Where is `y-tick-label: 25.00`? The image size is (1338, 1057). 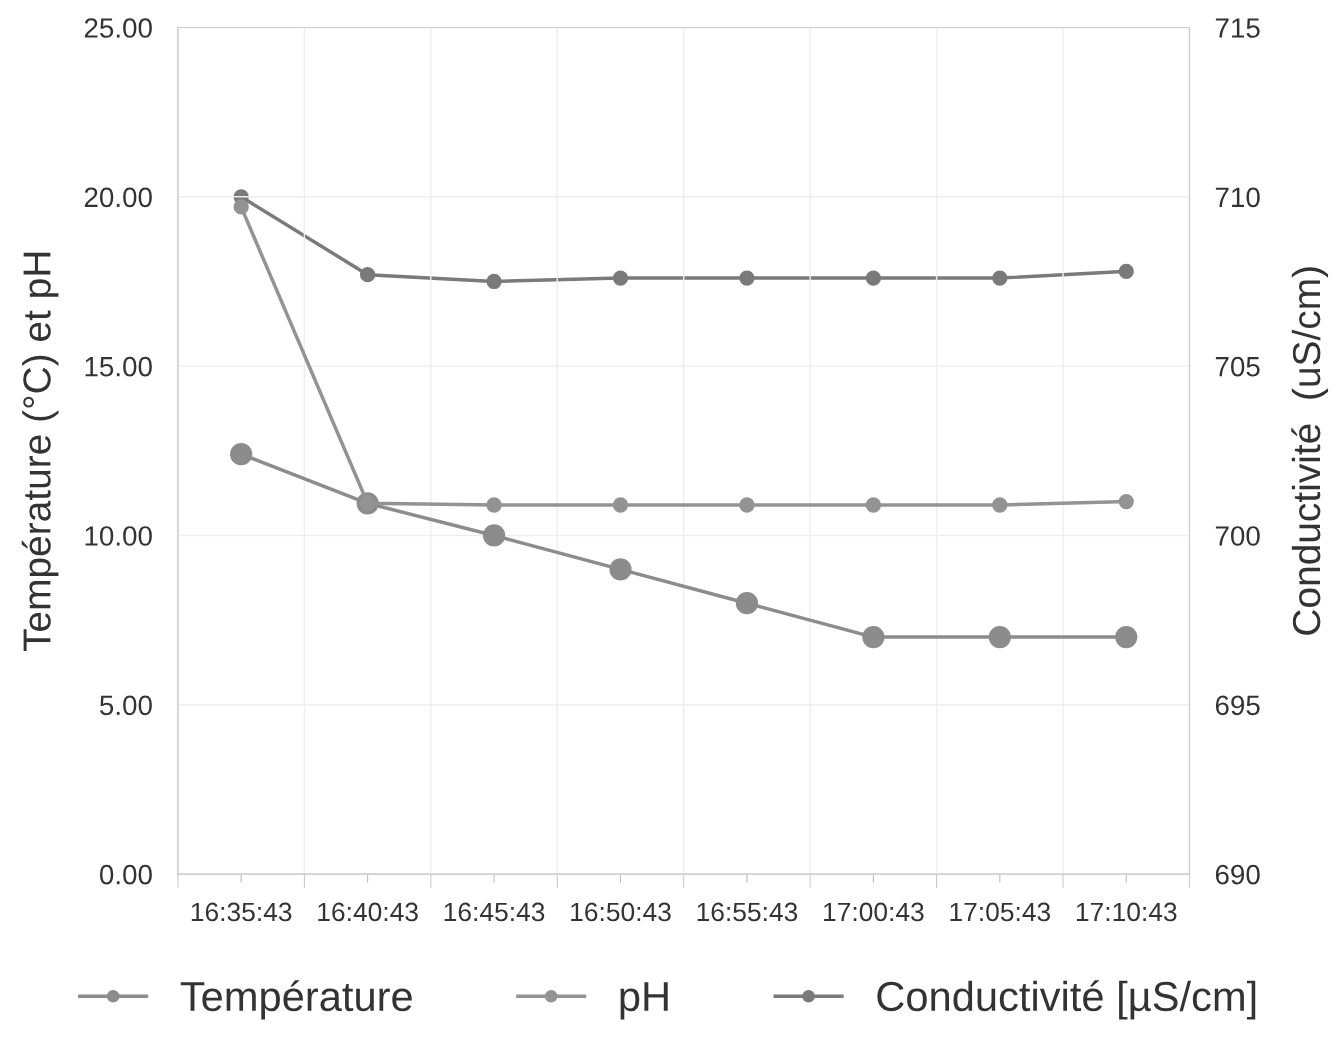
y-tick-label: 25.00 is located at coordinates (118, 28).